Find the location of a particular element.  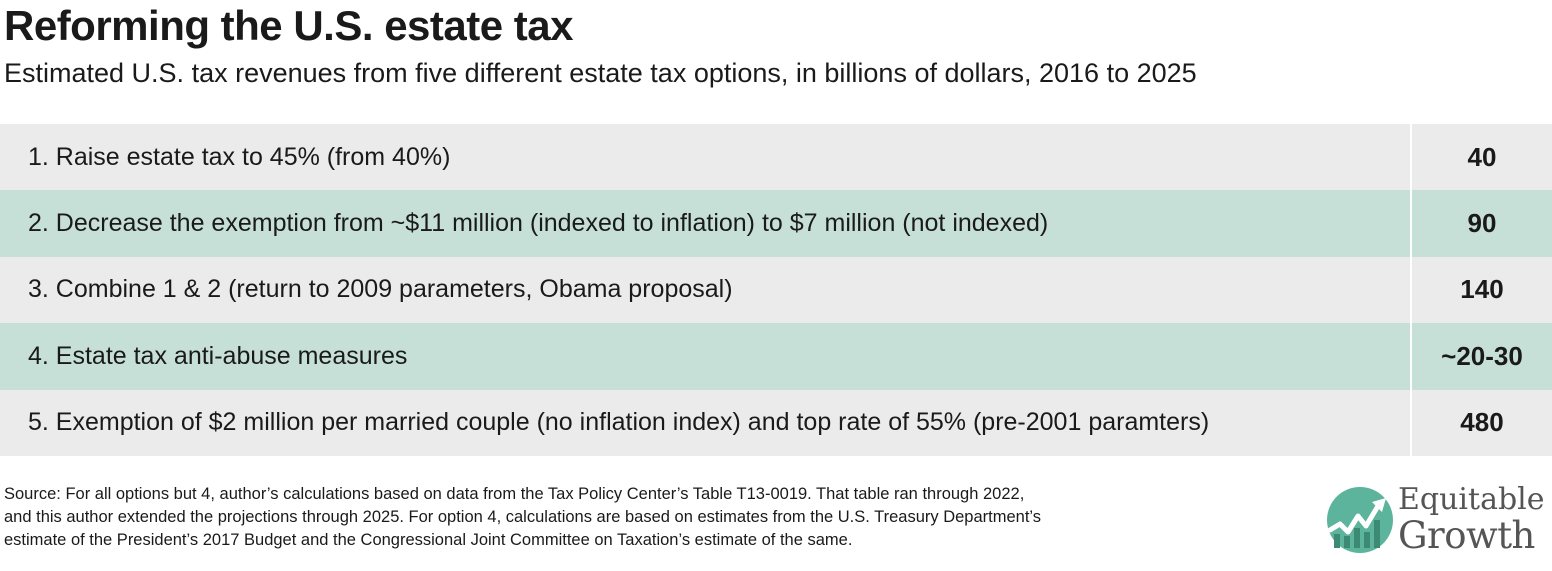

row-2-value: 90 is located at coordinates (1481, 223).